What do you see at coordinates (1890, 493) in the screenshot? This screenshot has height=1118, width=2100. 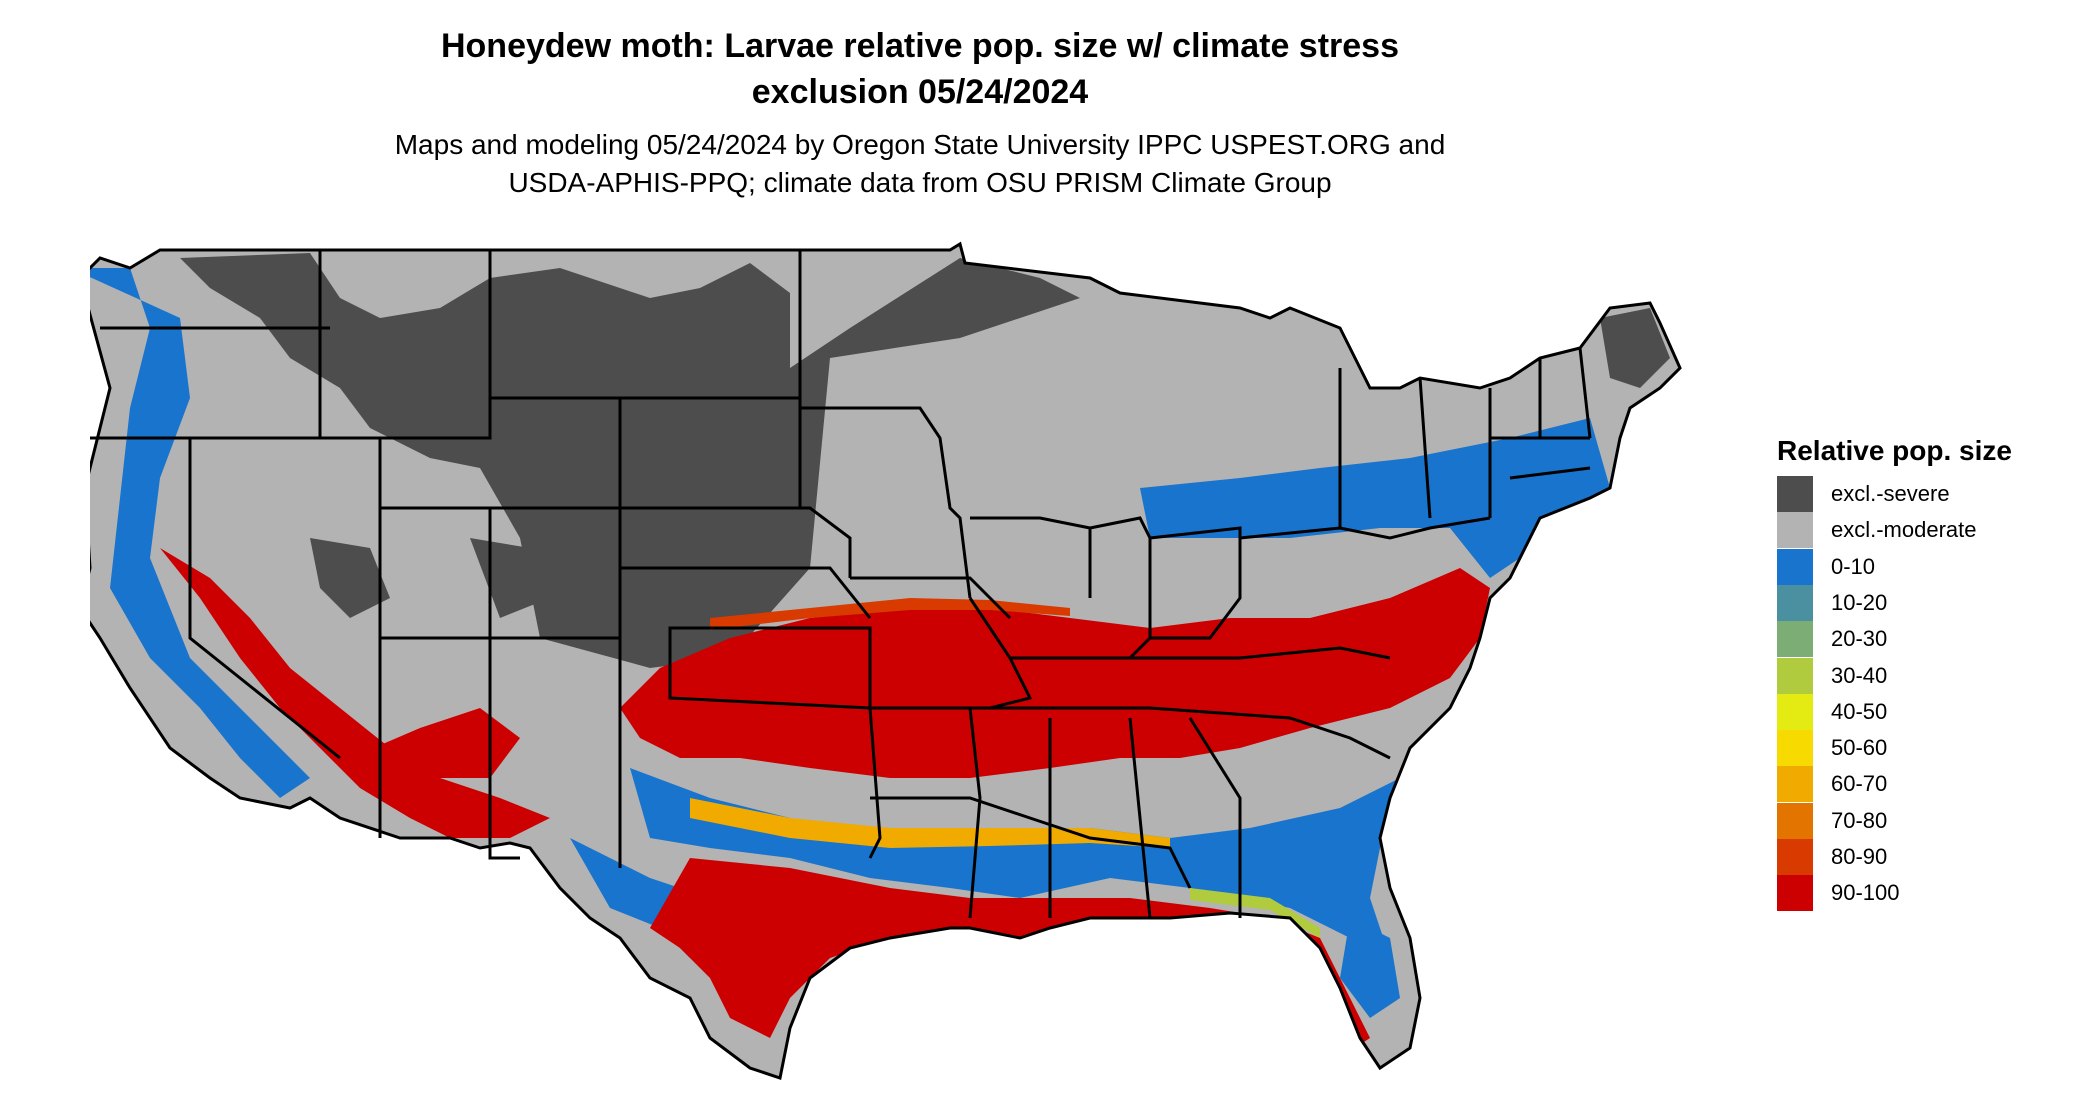 I see `legend-label: excl.-severe` at bounding box center [1890, 493].